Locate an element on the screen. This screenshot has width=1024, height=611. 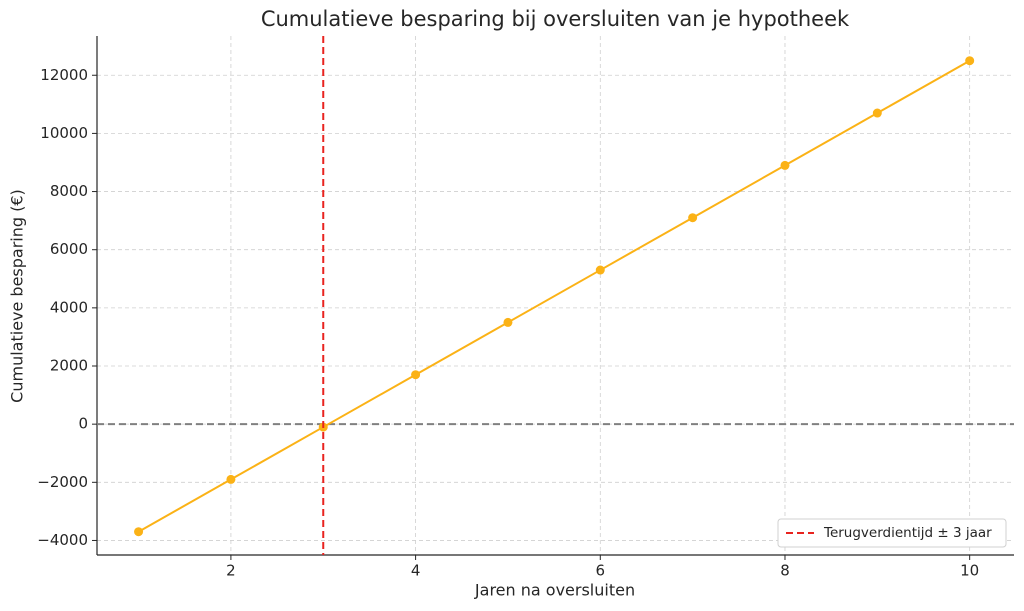
y-tick-label: 10000 is located at coordinates (64, 133).